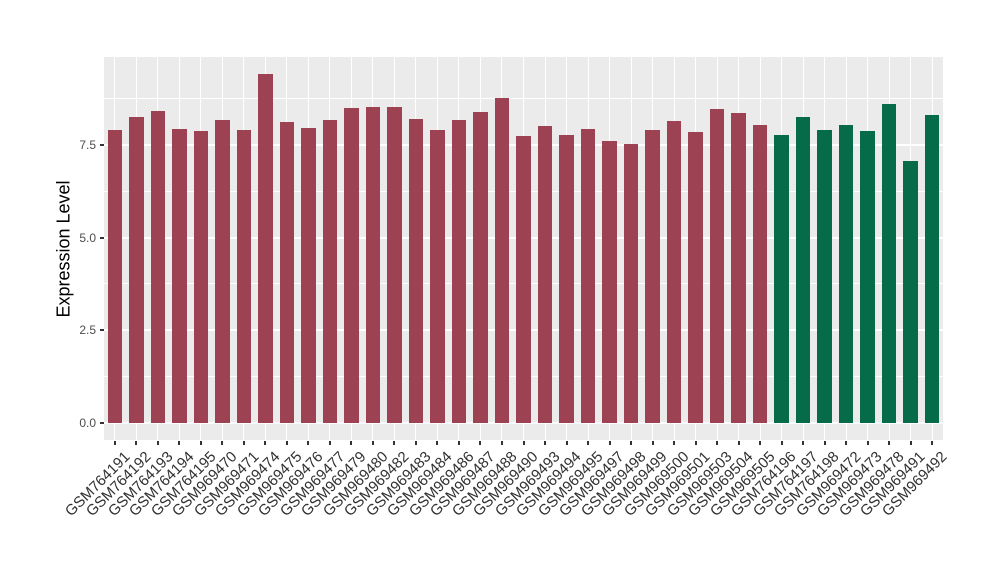  Describe the element at coordinates (136, 269) in the screenshot. I see `bar-GSM764192` at that location.